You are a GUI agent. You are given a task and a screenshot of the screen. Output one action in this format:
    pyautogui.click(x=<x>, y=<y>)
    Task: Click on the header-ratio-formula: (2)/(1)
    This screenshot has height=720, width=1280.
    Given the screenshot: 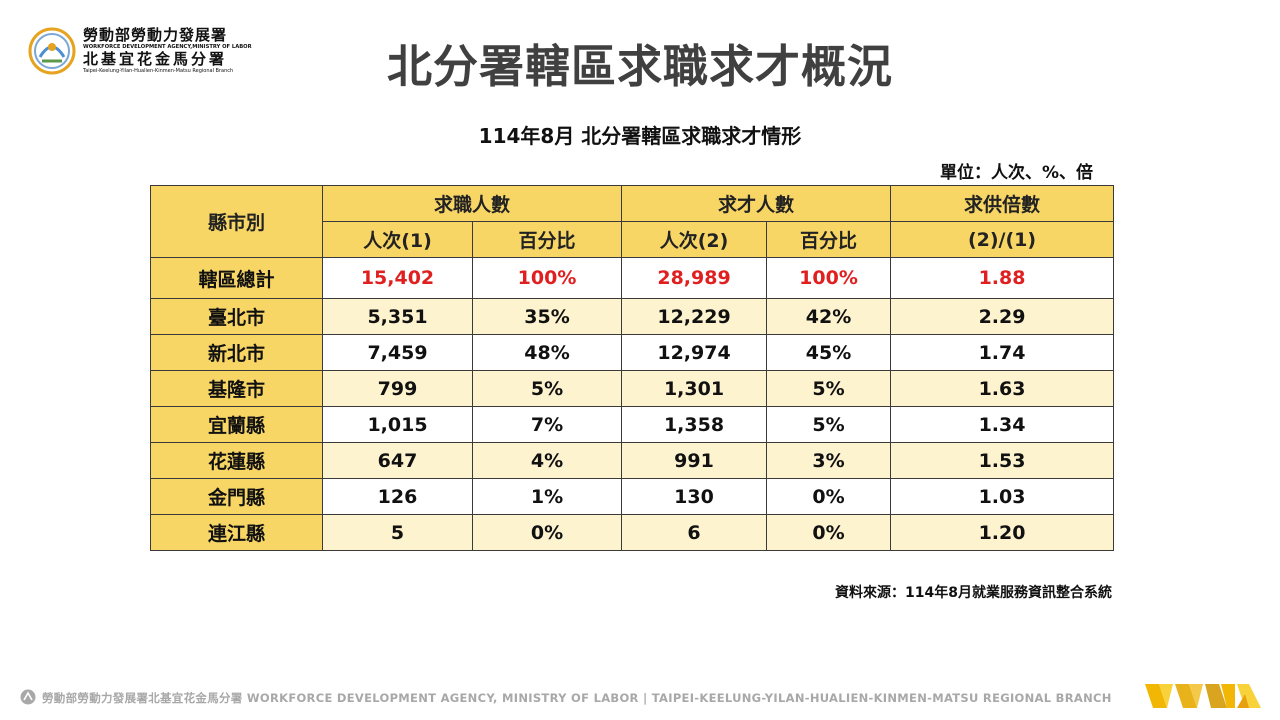 What is the action you would take?
    pyautogui.click(x=1002, y=239)
    